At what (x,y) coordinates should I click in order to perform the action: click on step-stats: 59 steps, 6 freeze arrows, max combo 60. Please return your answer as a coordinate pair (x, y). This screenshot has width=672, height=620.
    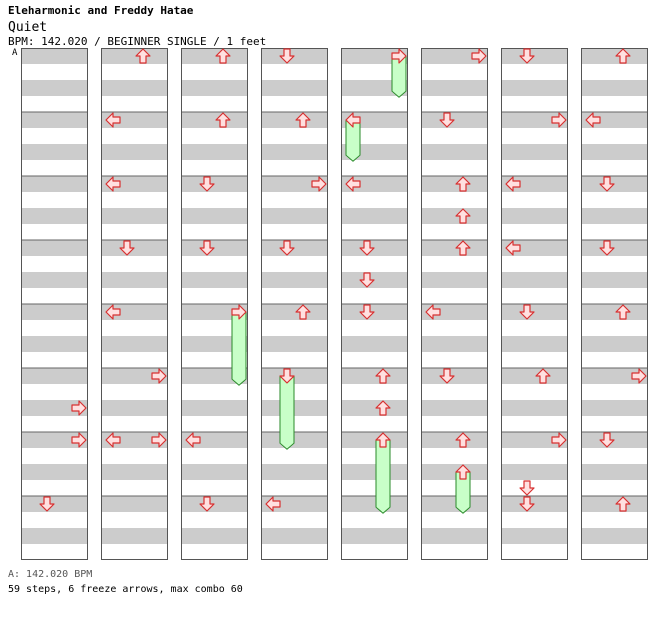
    Looking at the image, I should click on (125, 589).